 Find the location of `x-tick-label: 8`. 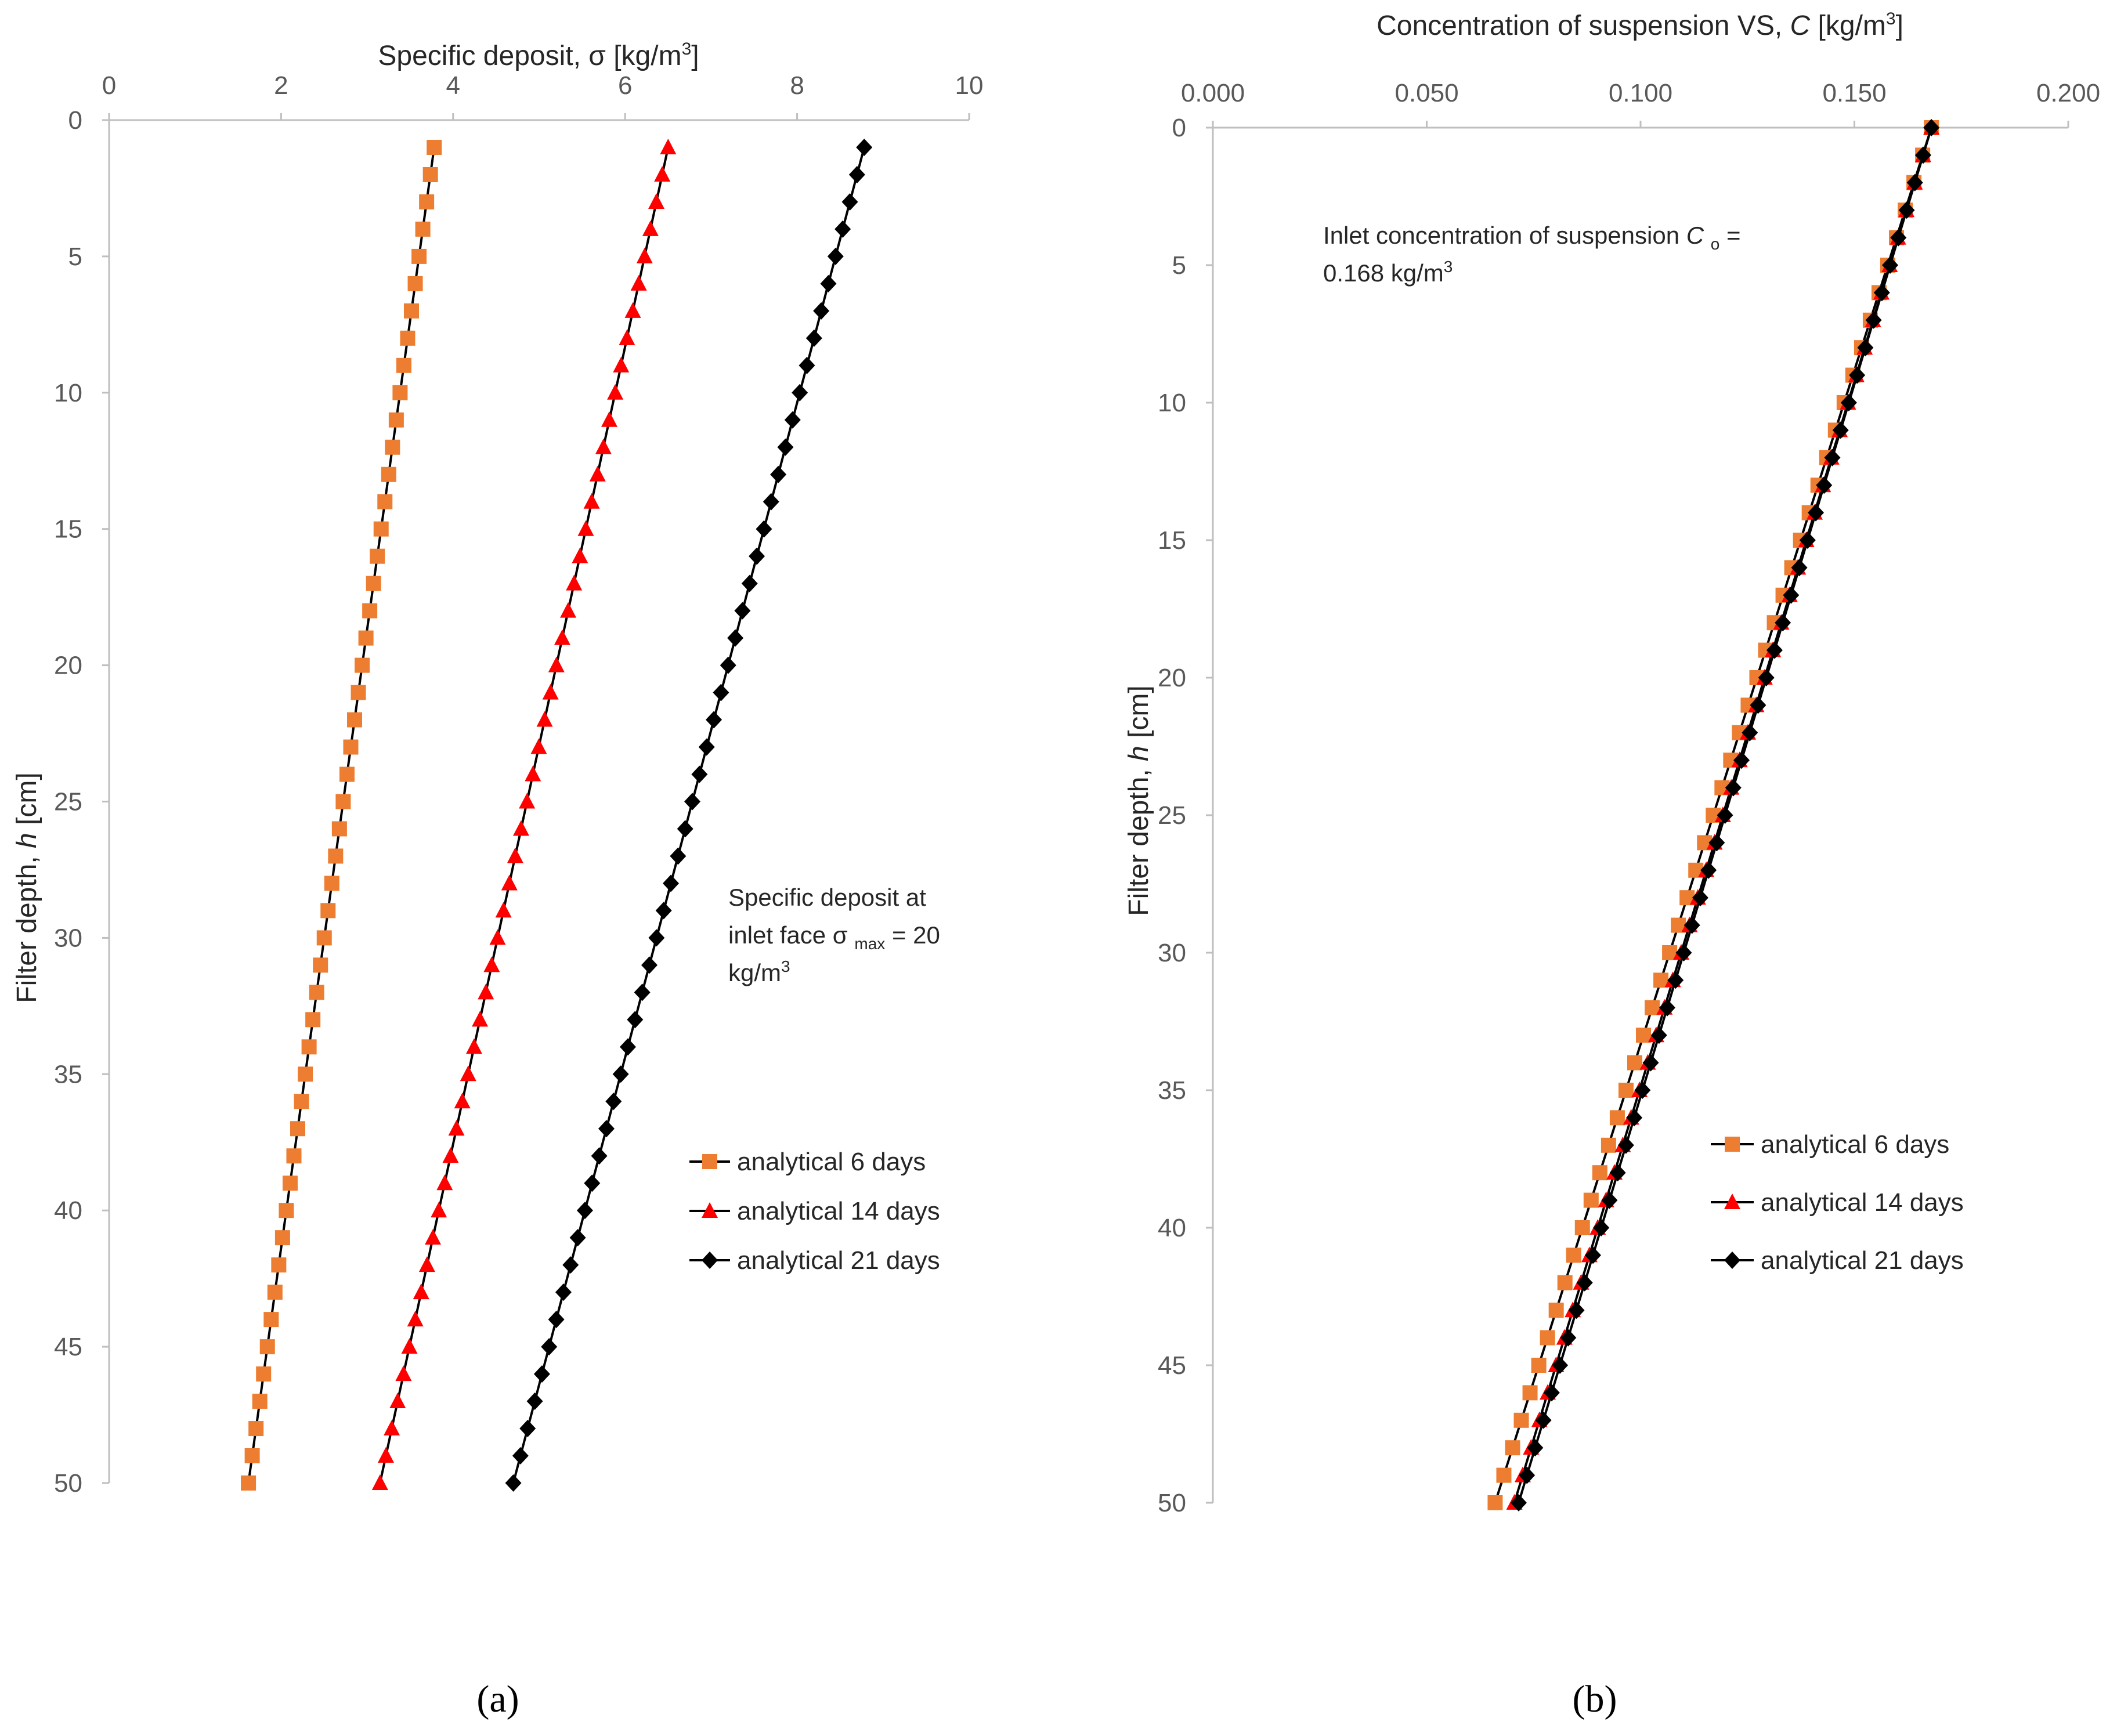

x-tick-label: 8 is located at coordinates (797, 86).